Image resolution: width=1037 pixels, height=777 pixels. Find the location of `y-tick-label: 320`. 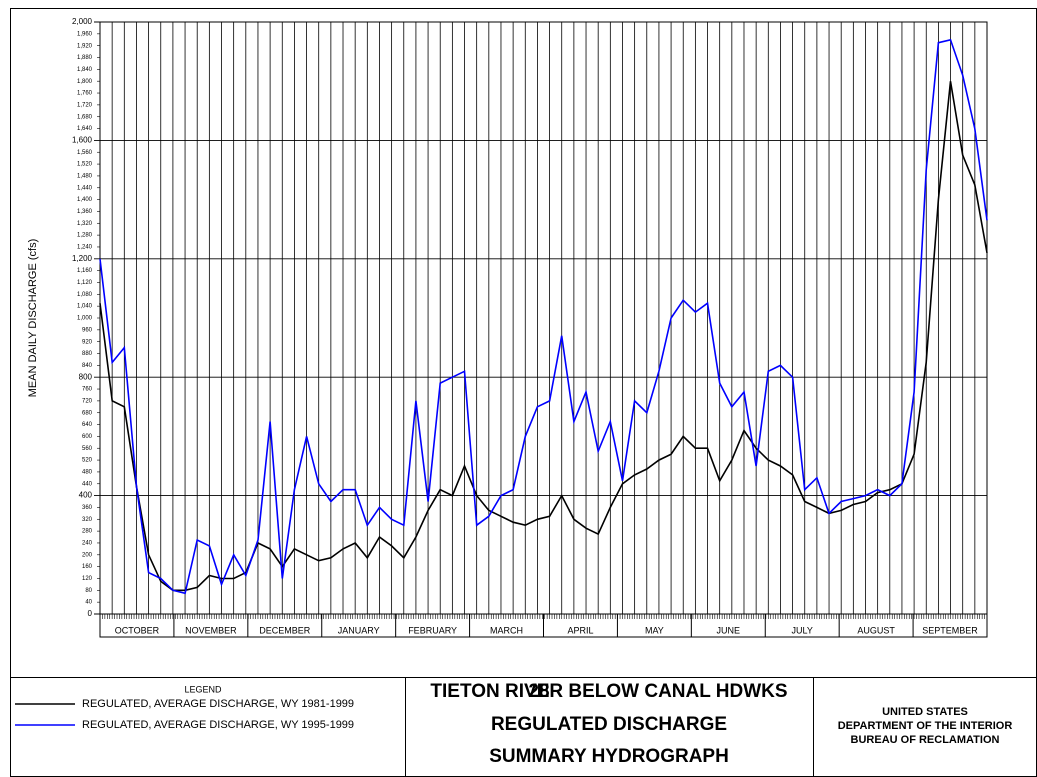

y-tick-label: 320 is located at coordinates (87, 520).